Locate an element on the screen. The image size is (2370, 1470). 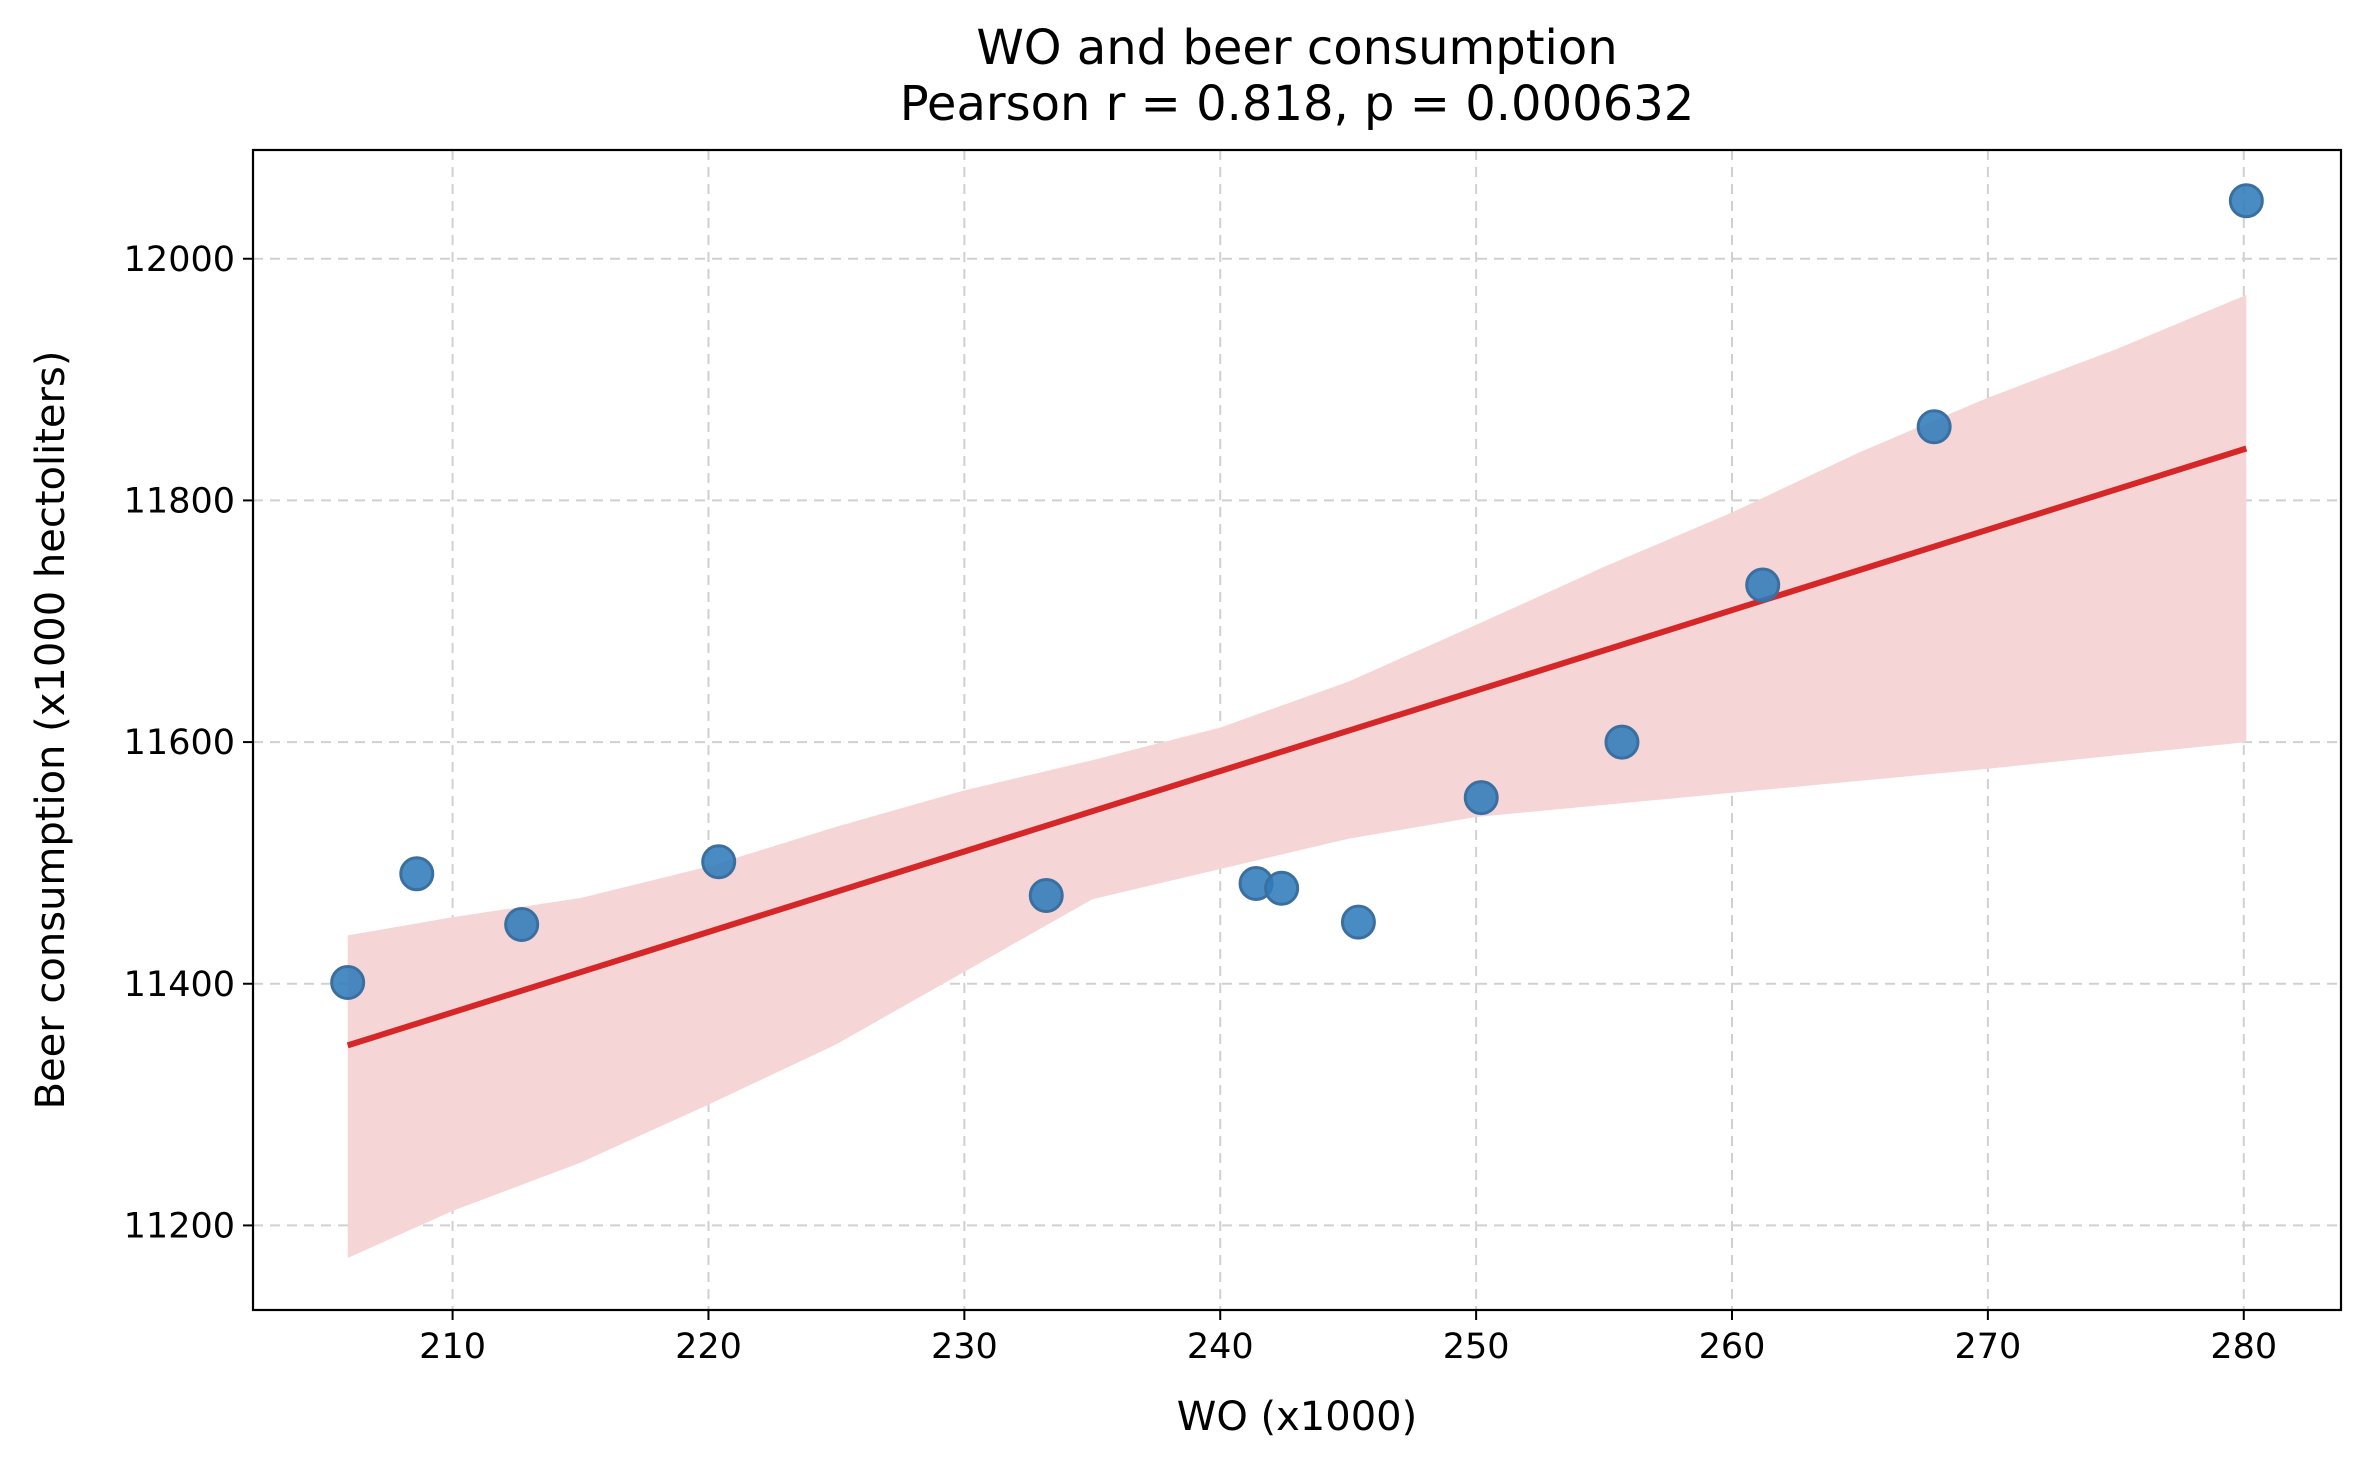
y-tick-label: 11400 is located at coordinates (179, 985).